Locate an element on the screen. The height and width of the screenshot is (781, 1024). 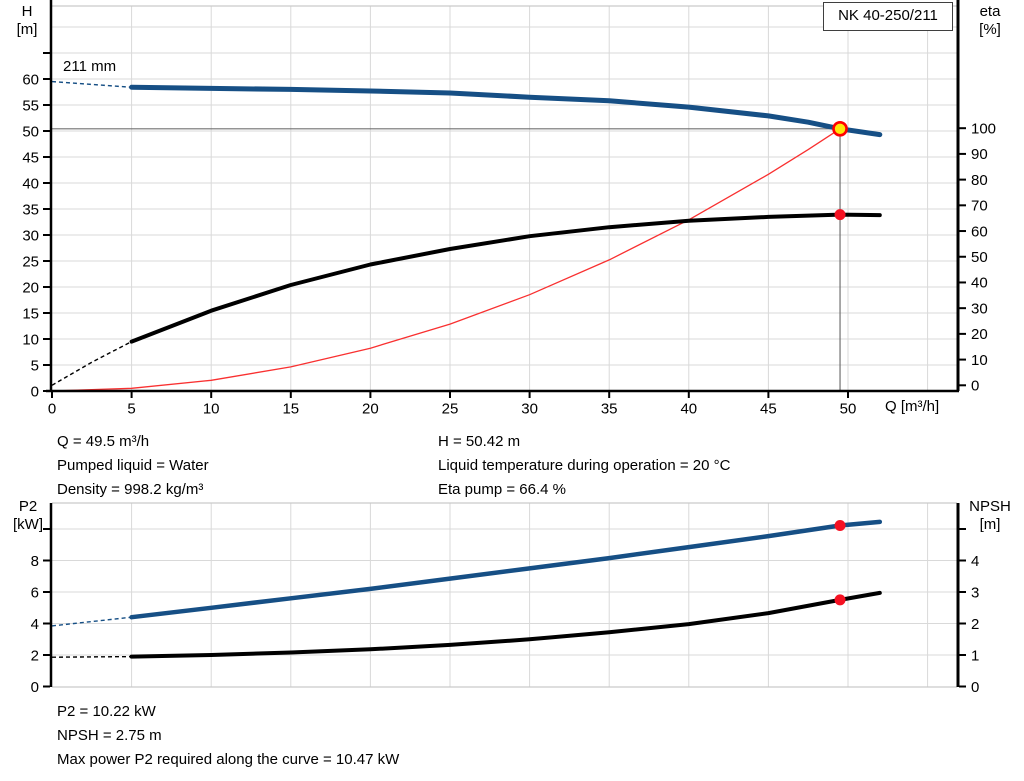
svg-text: 55 is located at coordinates (30, 105).